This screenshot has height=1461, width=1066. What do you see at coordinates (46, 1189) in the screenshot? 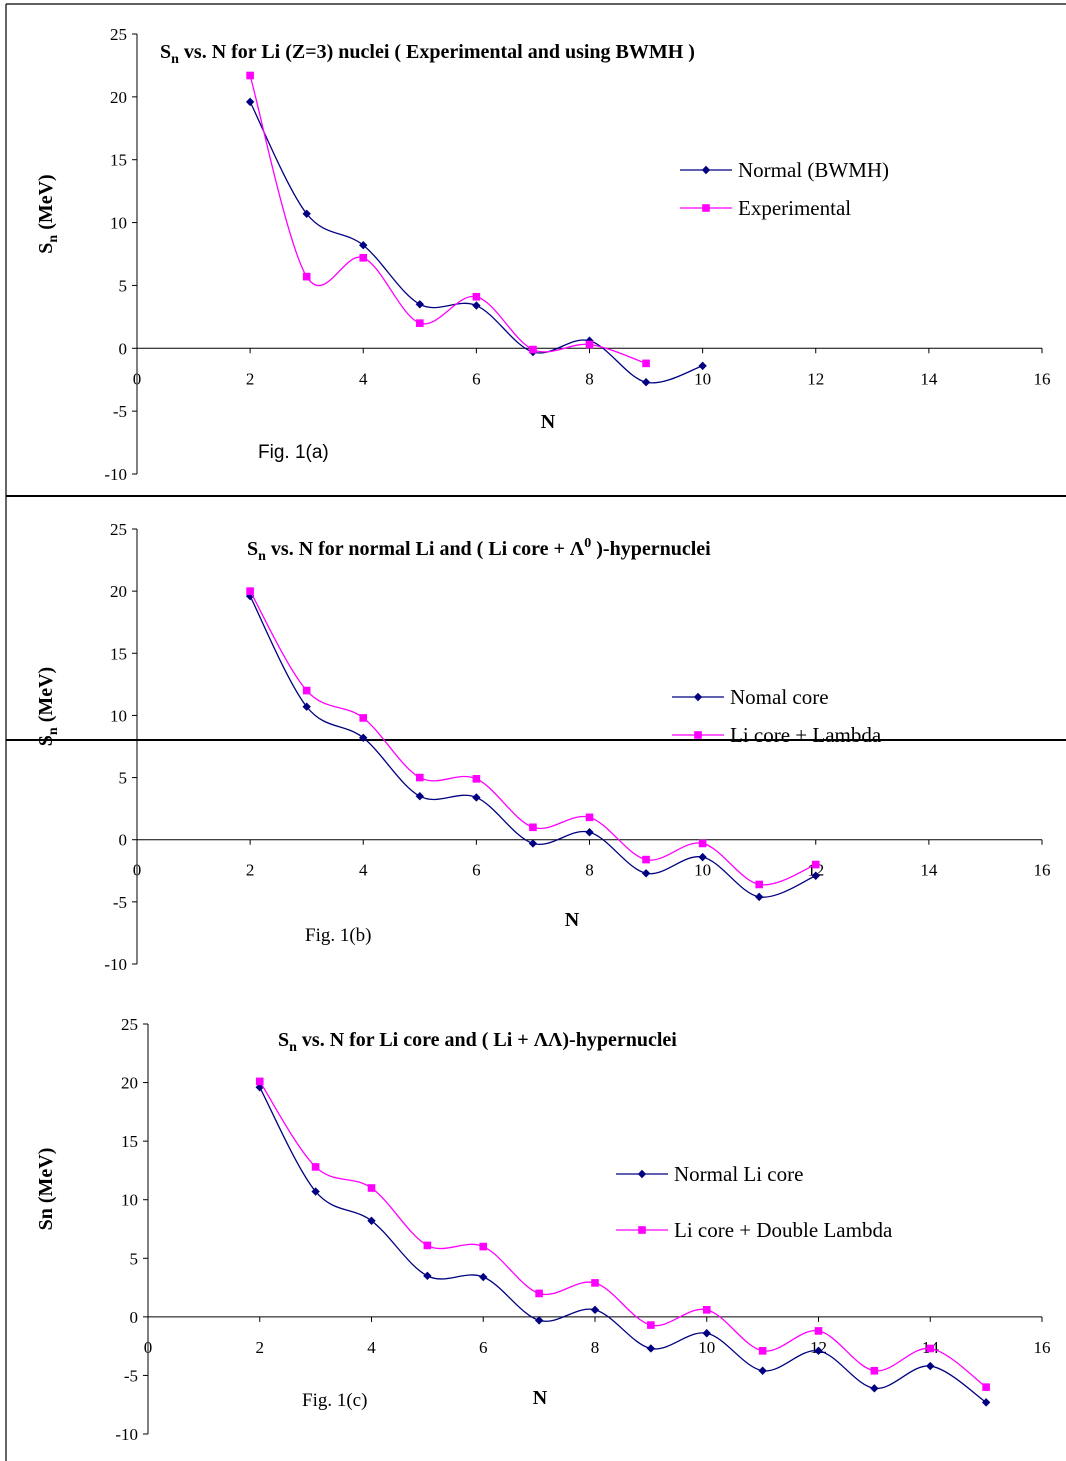
I see `y-axis-label: Sn (MeV)` at bounding box center [46, 1189].